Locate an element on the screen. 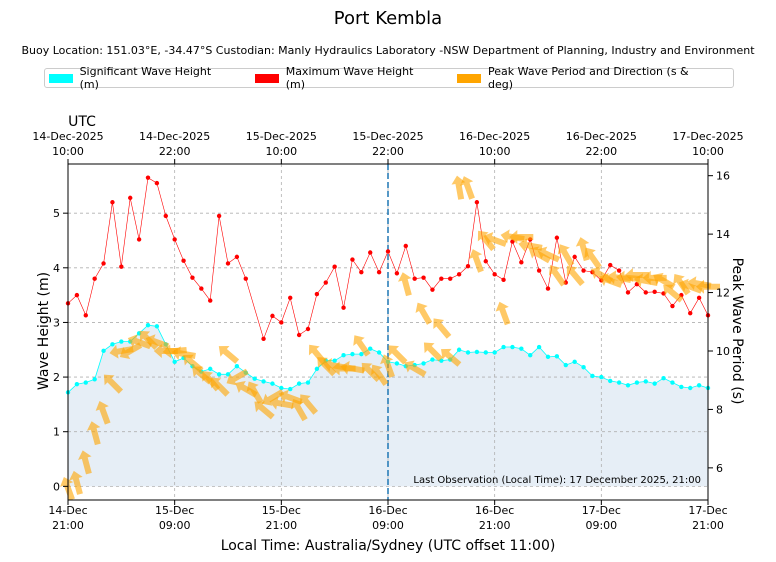 This screenshot has width=776, height=562. x-tick-label-date: 17-Dec is located at coordinates (707, 510).